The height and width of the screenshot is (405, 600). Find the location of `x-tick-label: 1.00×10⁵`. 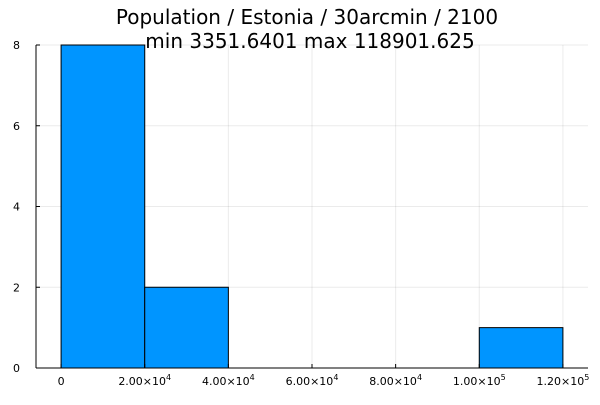

x-tick-label: 1.00×10⁵ is located at coordinates (479, 380).